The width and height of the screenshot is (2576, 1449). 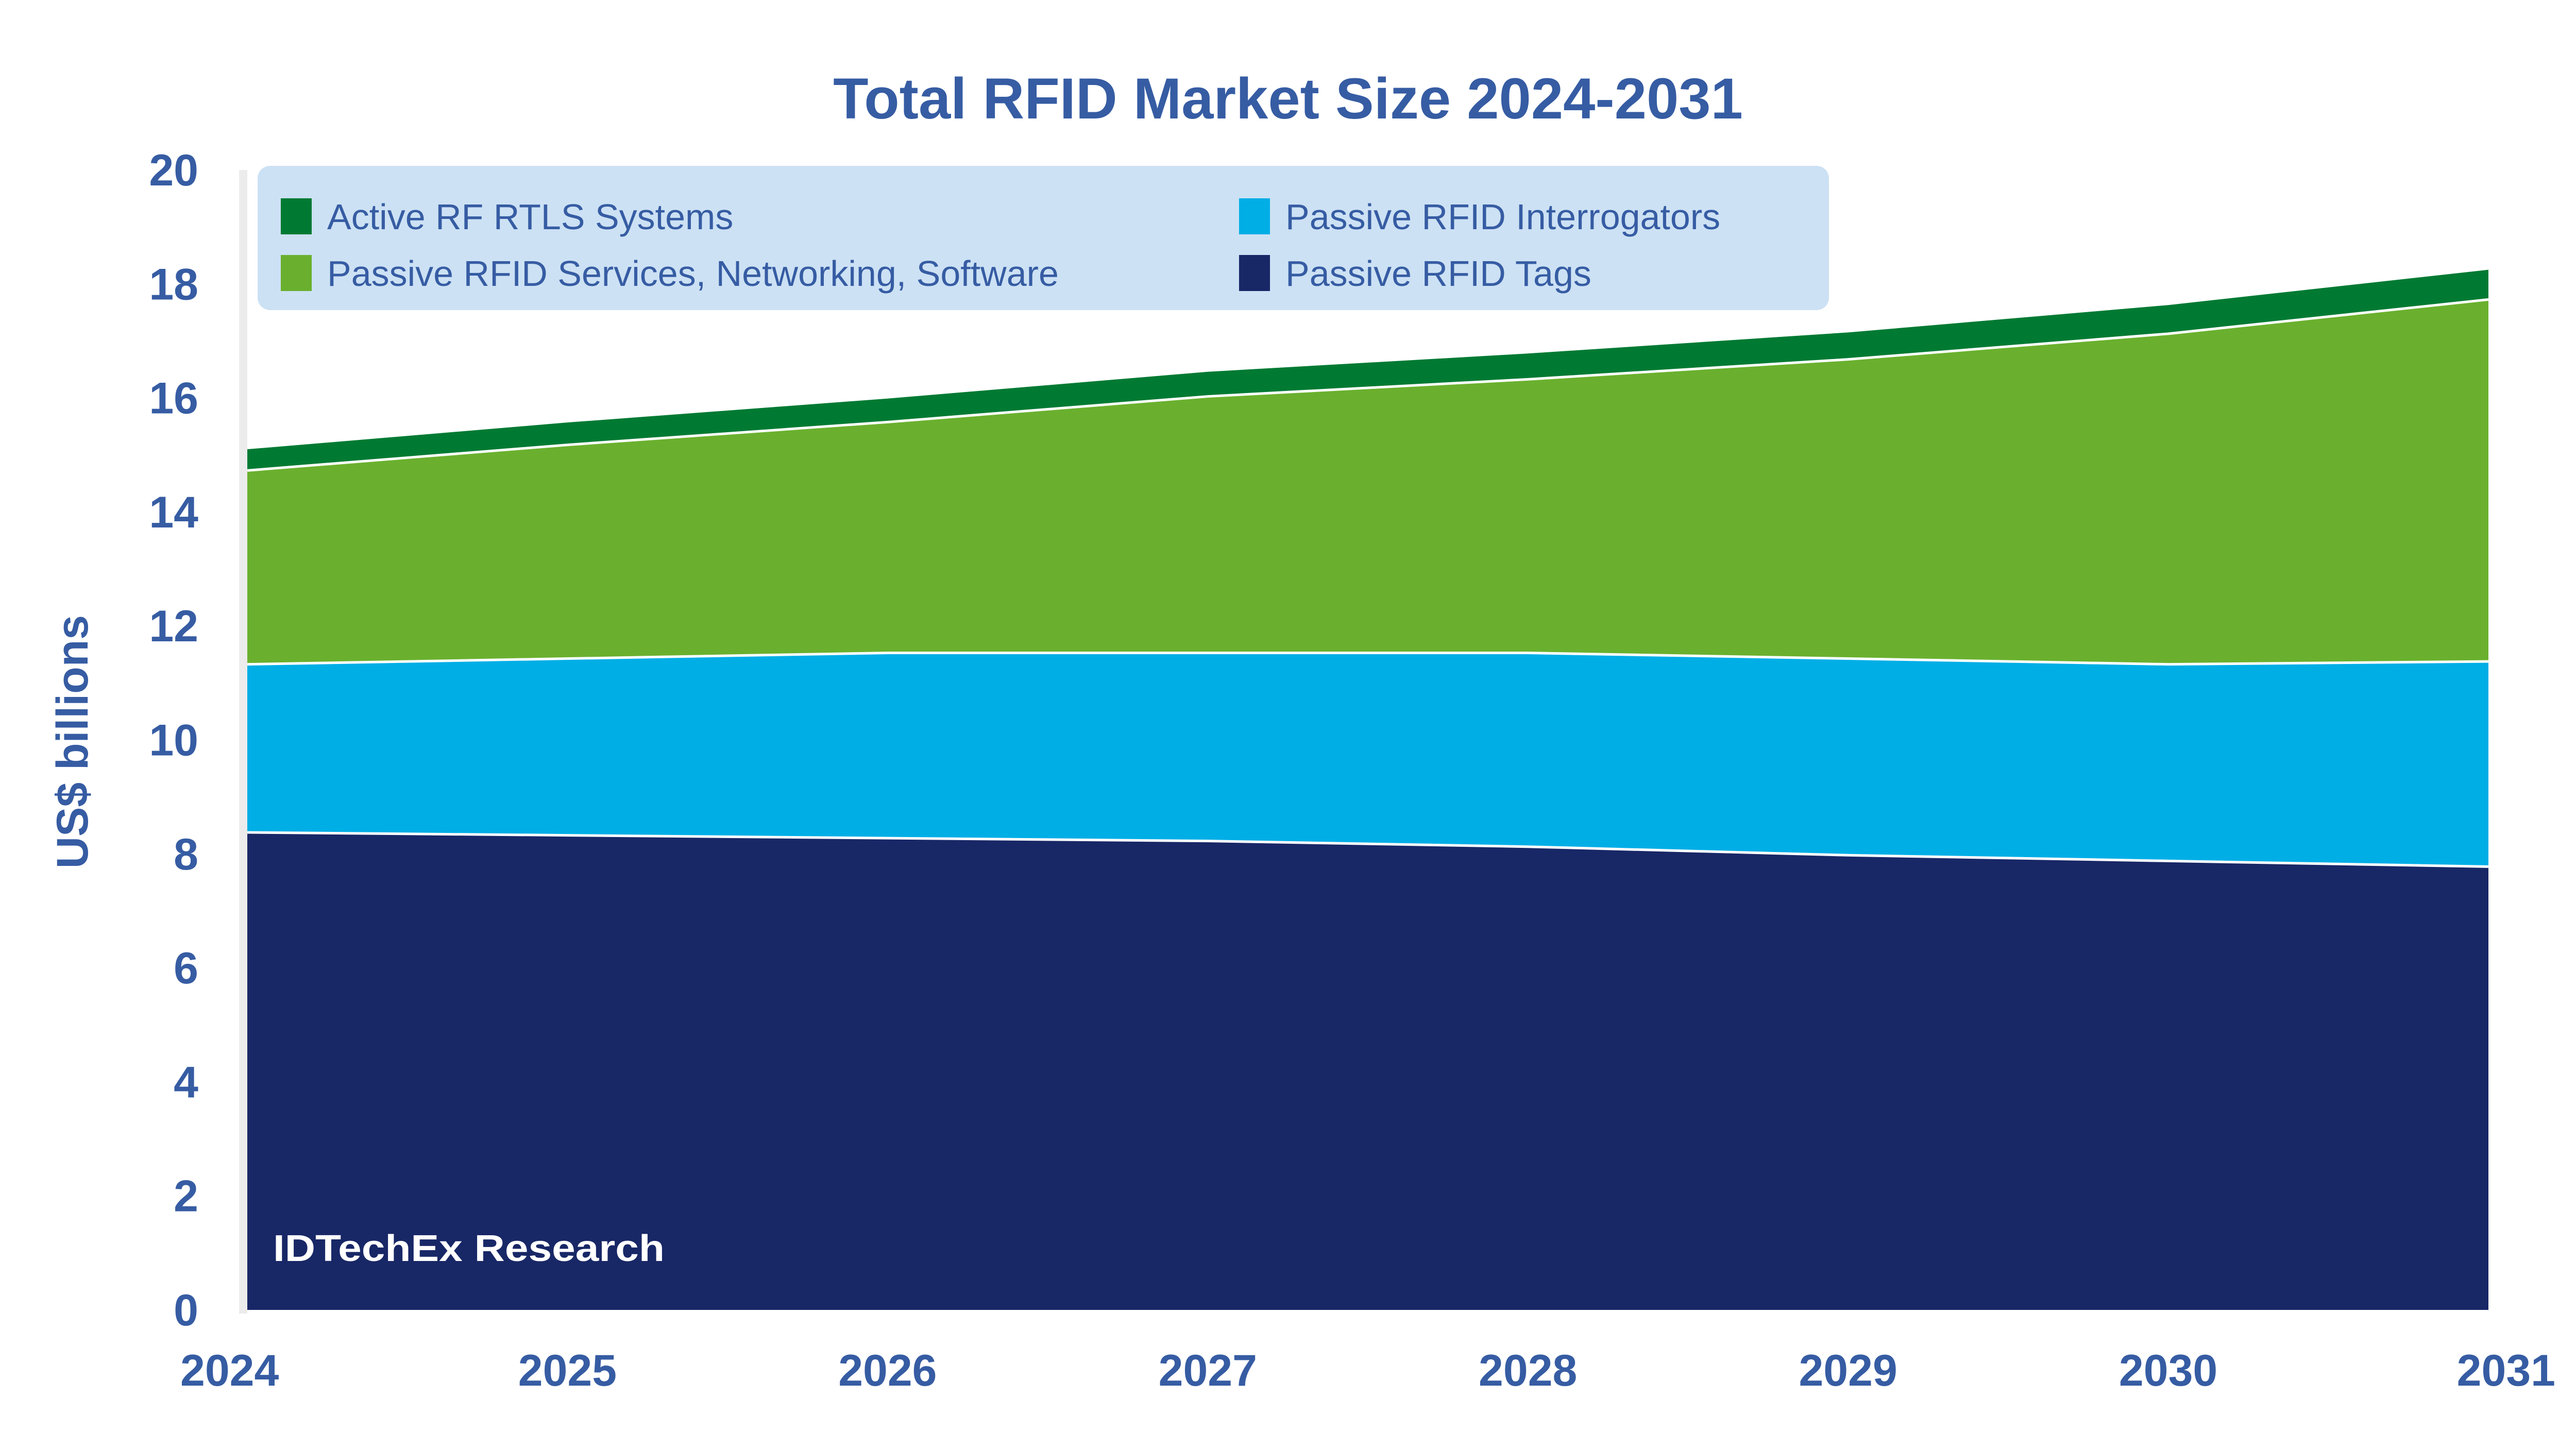 What do you see at coordinates (186, 854) in the screenshot?
I see `y-tick-label: 8` at bounding box center [186, 854].